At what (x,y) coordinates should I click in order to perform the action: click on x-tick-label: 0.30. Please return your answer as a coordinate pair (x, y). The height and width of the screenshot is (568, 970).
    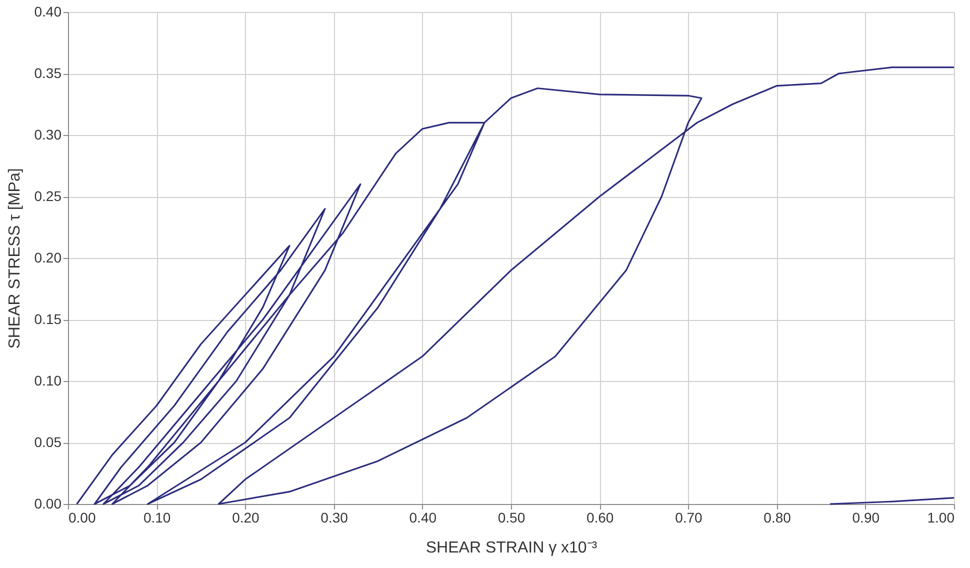
    Looking at the image, I should click on (334, 518).